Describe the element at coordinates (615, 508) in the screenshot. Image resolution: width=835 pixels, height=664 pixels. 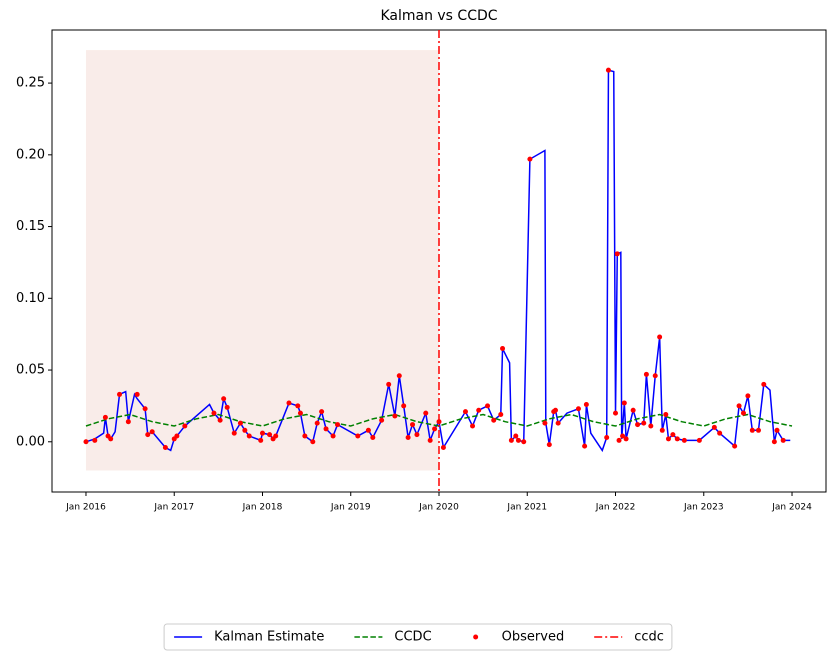
I see `x-tick-label: Jan 2022` at that location.